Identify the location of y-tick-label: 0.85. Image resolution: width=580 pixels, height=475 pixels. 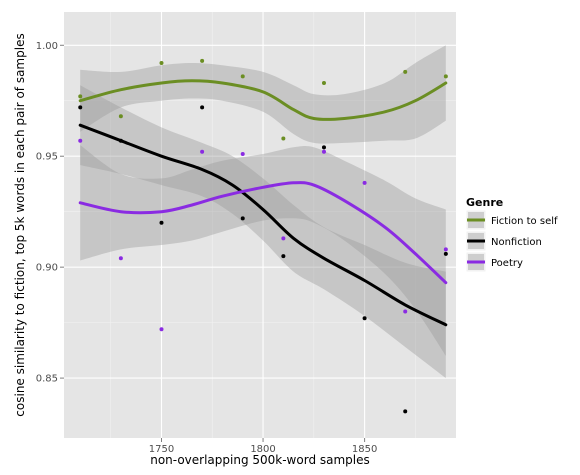
(47, 379).